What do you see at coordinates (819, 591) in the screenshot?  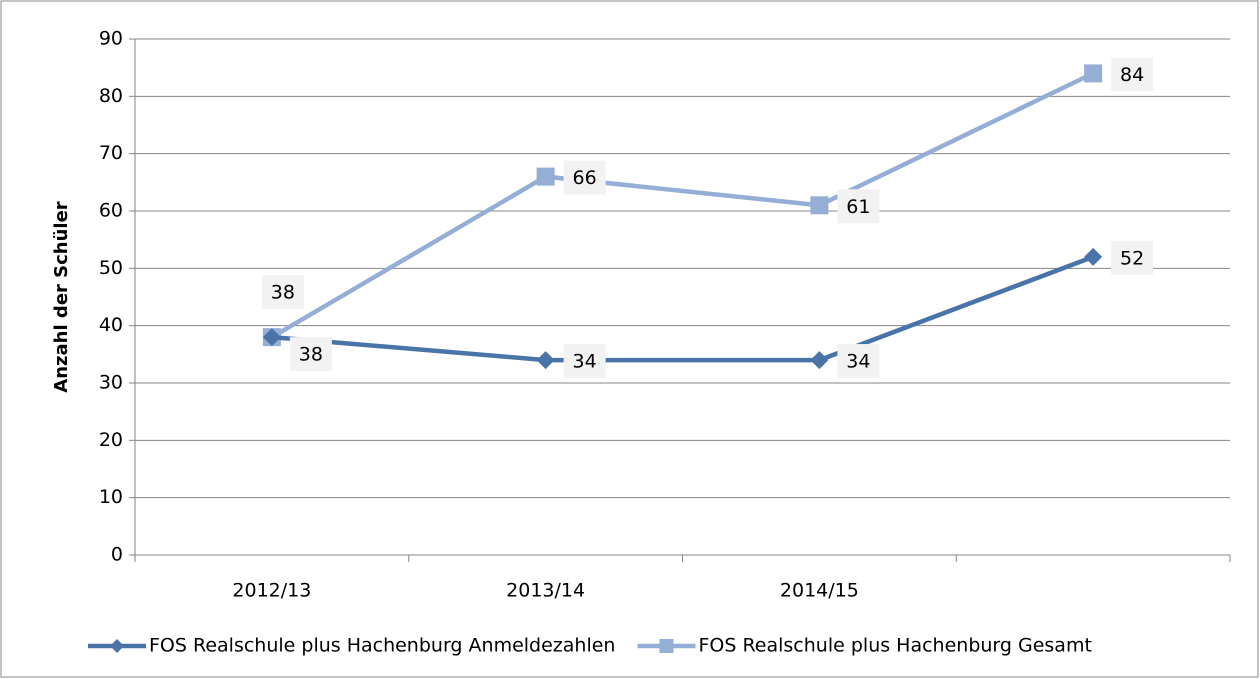 I see `x-tick-label: 2014/15` at bounding box center [819, 591].